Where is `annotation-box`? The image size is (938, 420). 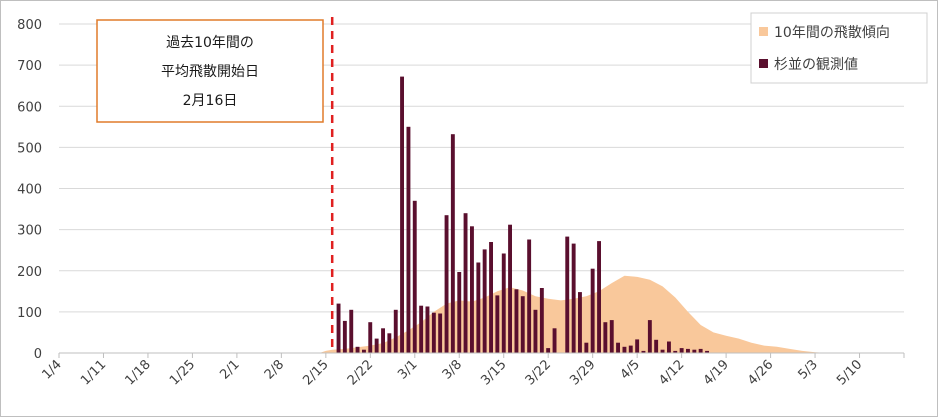 annotation-box is located at coordinates (210, 71).